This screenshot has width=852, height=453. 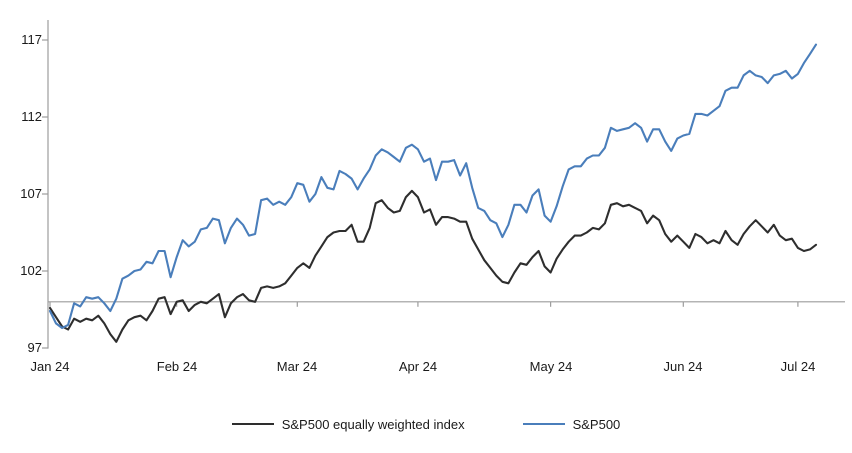 I want to click on x-axis-tick-label: Feb 24, so click(x=177, y=366).